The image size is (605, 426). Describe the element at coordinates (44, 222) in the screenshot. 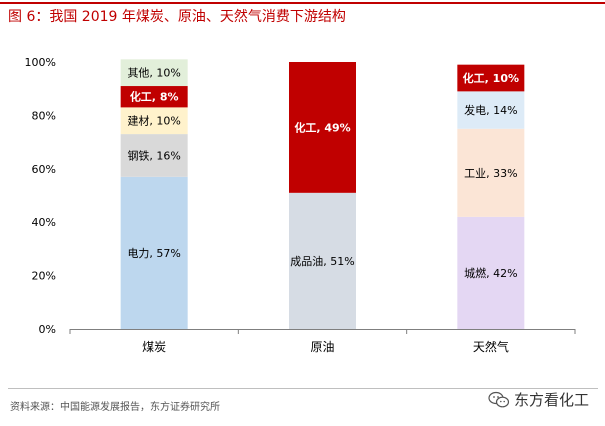

I see `y-tick-label: 40%` at that location.